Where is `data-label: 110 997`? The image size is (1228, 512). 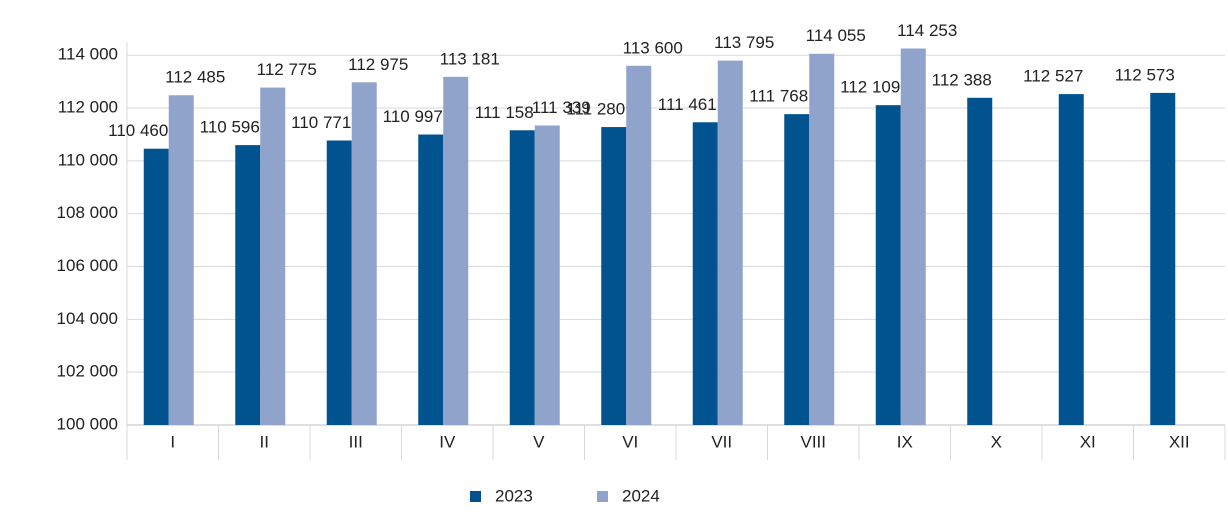
data-label: 110 997 is located at coordinates (413, 116).